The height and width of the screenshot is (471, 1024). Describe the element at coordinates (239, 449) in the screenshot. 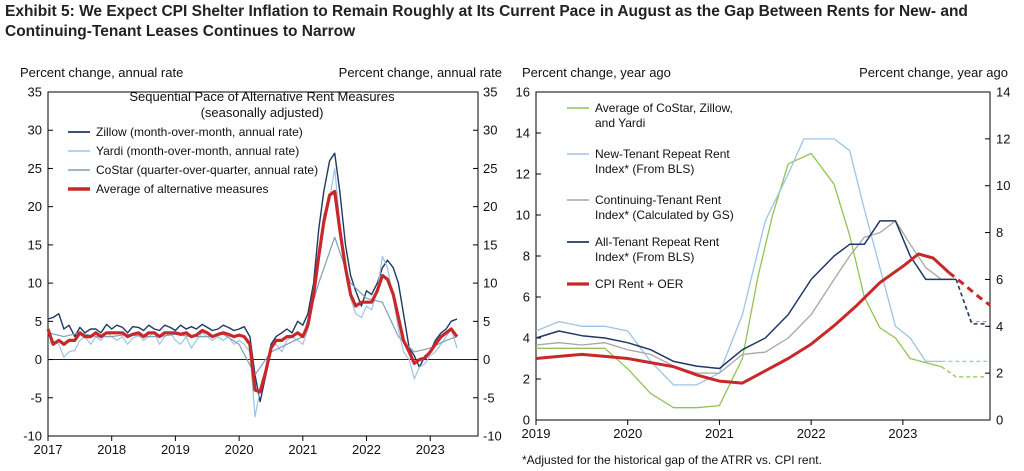

I see `left-xtick-label: 2020` at that location.